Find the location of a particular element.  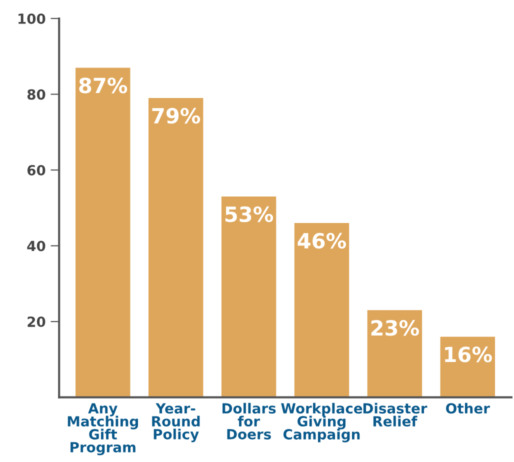

data-label: 23% is located at coordinates (395, 328).